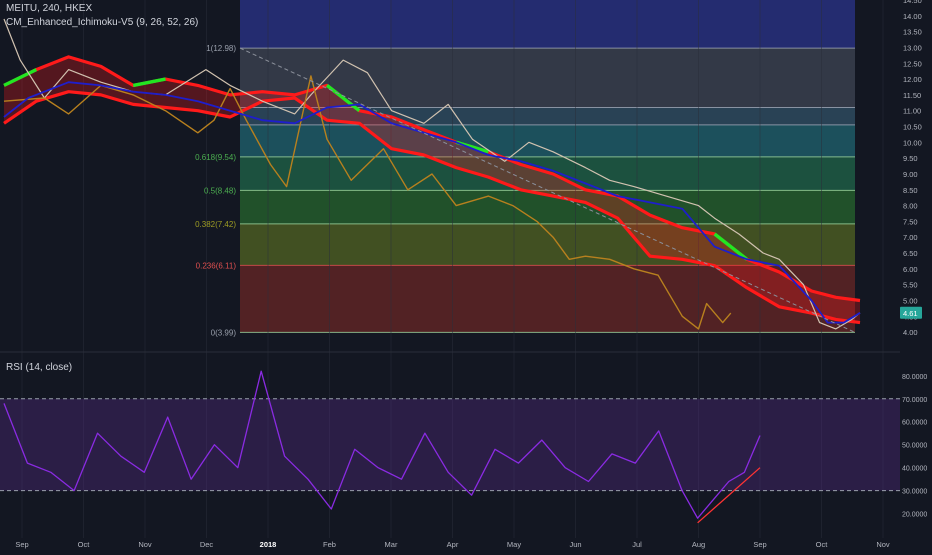  What do you see at coordinates (914, 423) in the screenshot?
I see `rsi-tick: 60.0000` at bounding box center [914, 423].